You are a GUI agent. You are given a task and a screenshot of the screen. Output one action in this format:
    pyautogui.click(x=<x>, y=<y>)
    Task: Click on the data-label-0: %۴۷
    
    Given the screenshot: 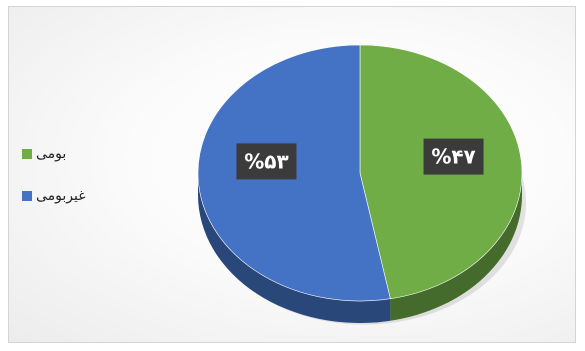 What is the action you would take?
    pyautogui.click(x=453, y=156)
    